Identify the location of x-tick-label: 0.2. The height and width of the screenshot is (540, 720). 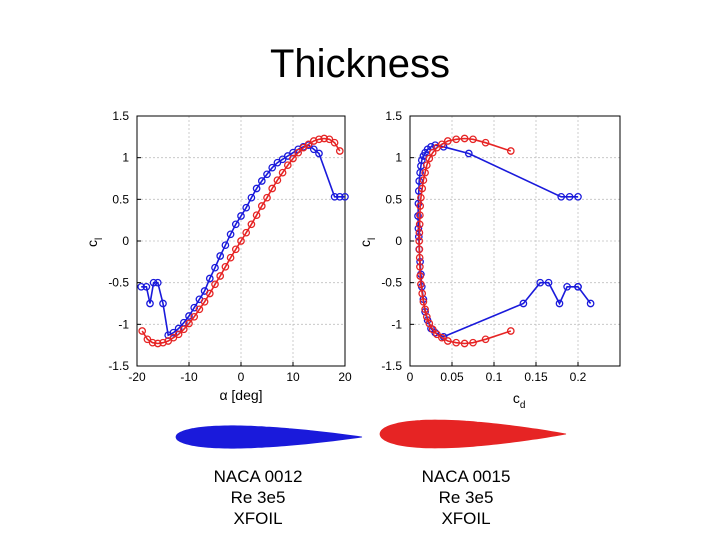
(578, 377).